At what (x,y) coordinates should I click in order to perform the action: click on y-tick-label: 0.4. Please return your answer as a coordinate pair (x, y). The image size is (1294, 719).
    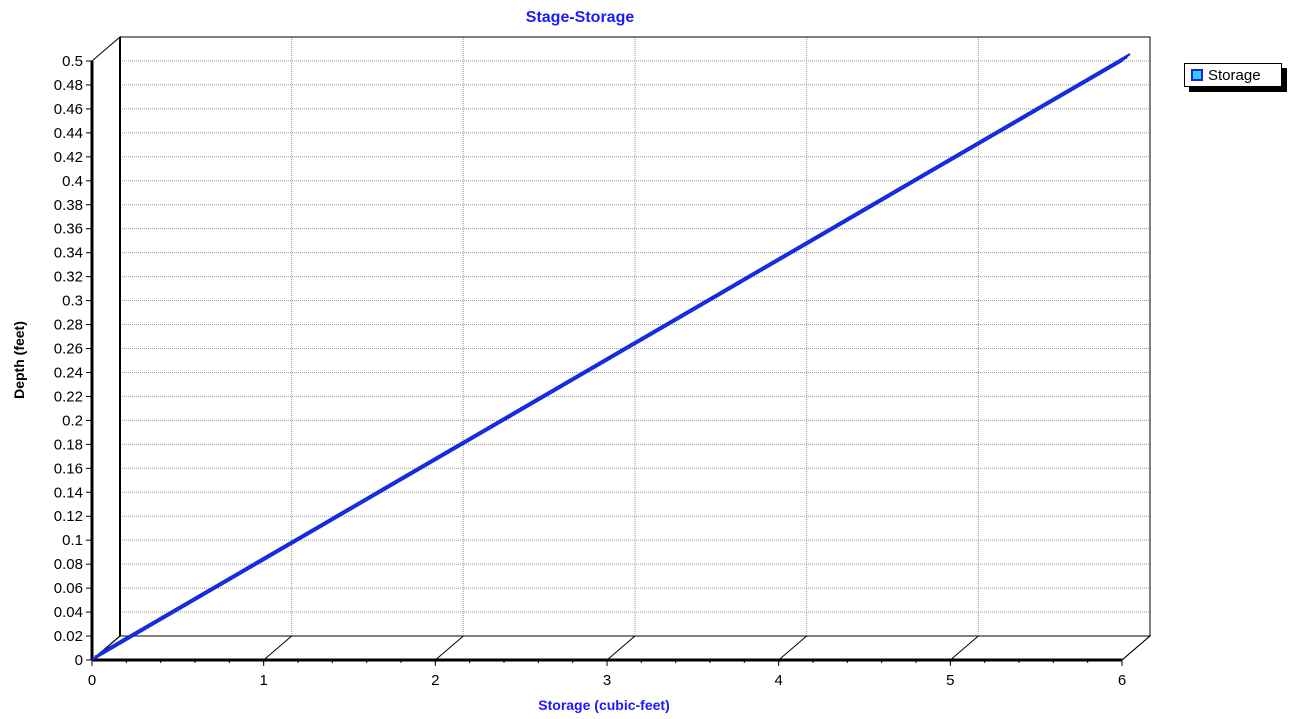
    Looking at the image, I should click on (72, 181).